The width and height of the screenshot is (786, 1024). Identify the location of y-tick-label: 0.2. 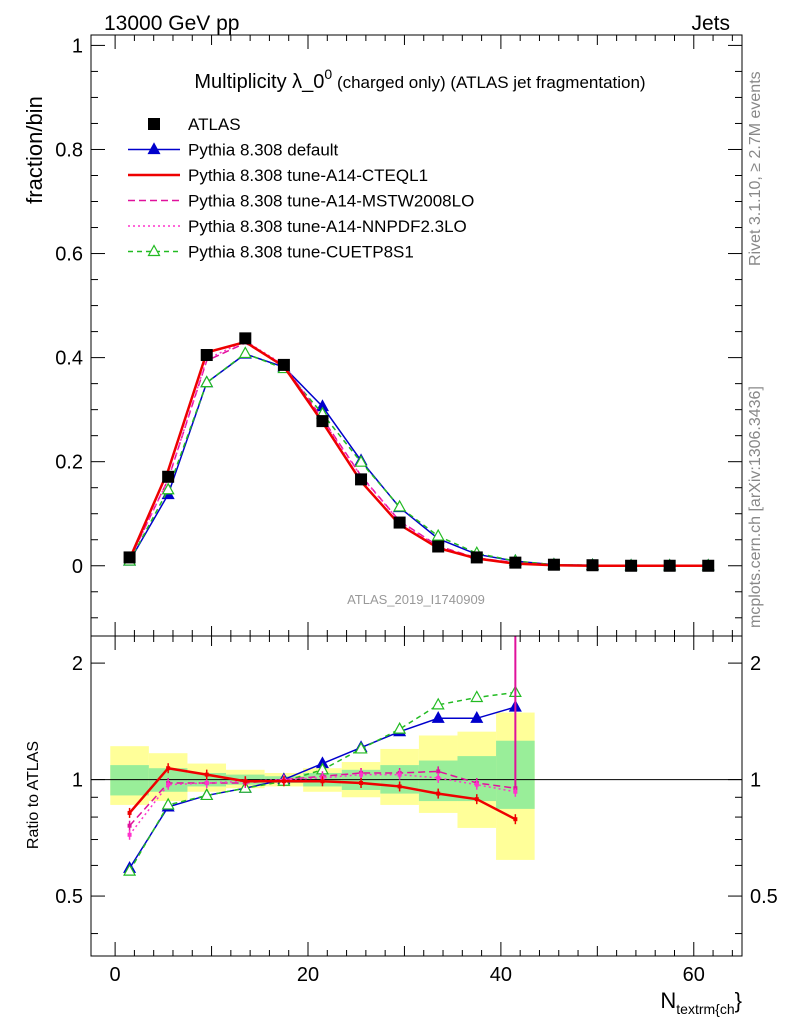
(69, 463).